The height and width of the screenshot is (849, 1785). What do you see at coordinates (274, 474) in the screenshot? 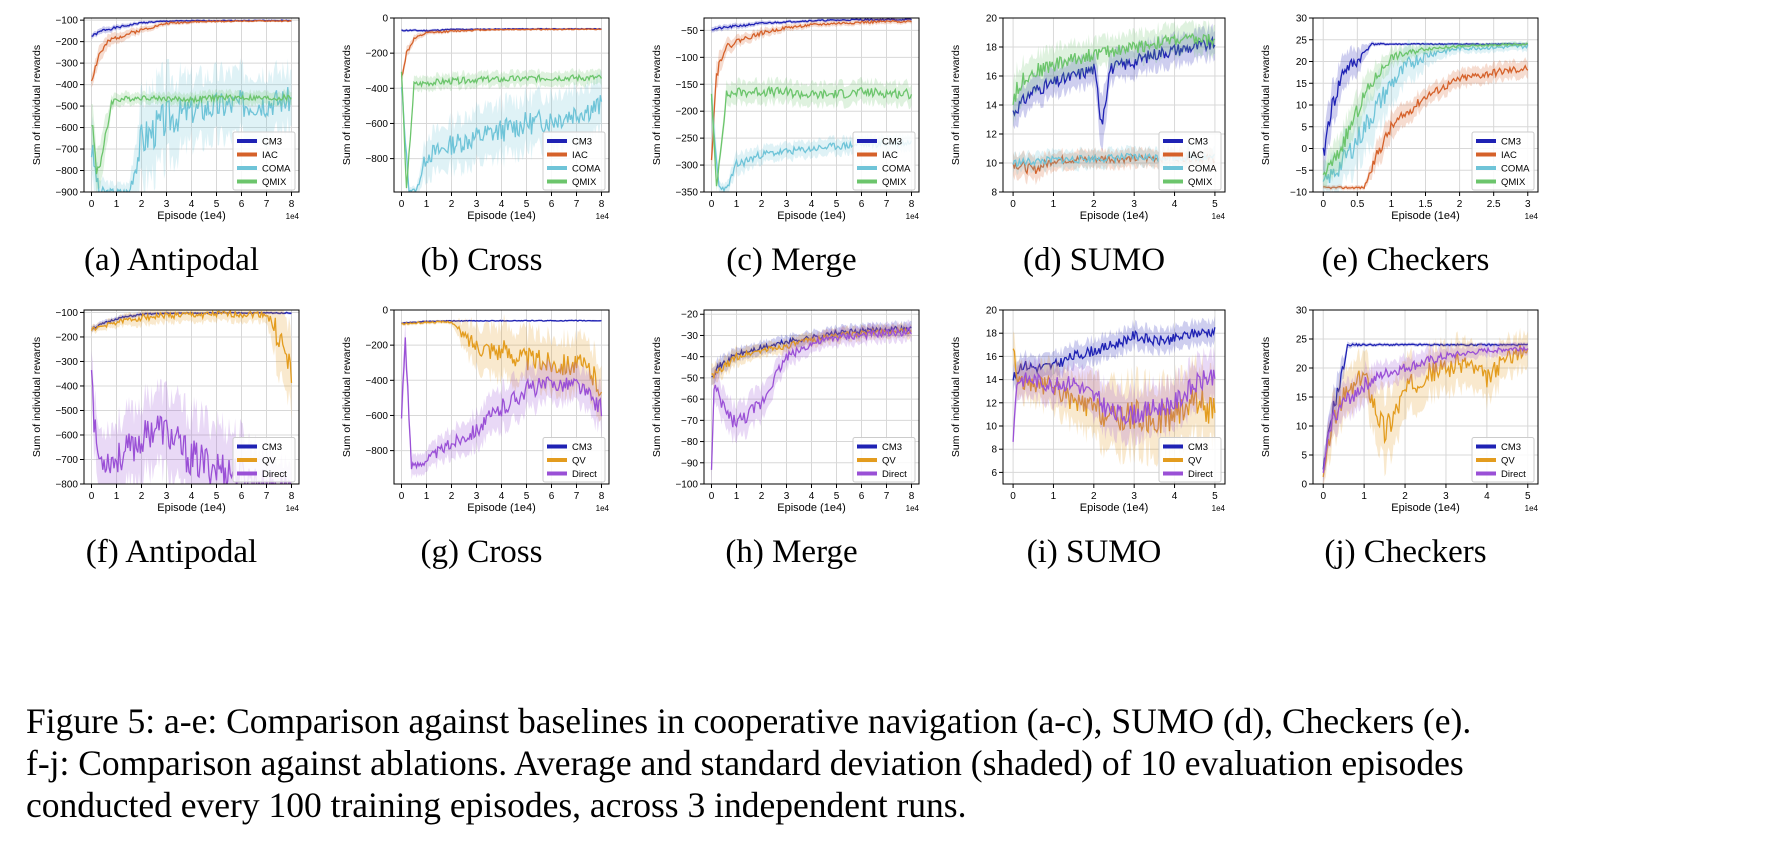
I see `legend-label: Direct` at bounding box center [274, 474].